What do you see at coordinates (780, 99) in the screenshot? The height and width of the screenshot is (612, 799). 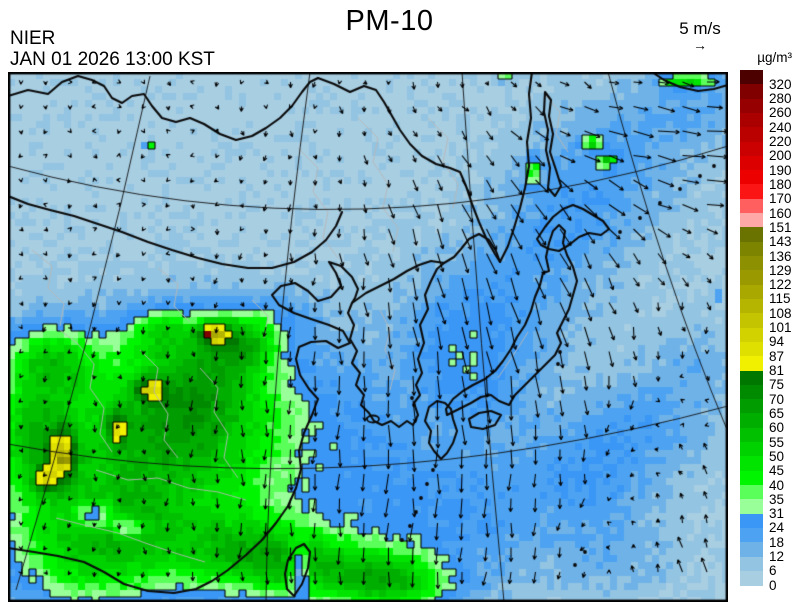 I see `colorbar-tick-label: 280` at bounding box center [780, 99].